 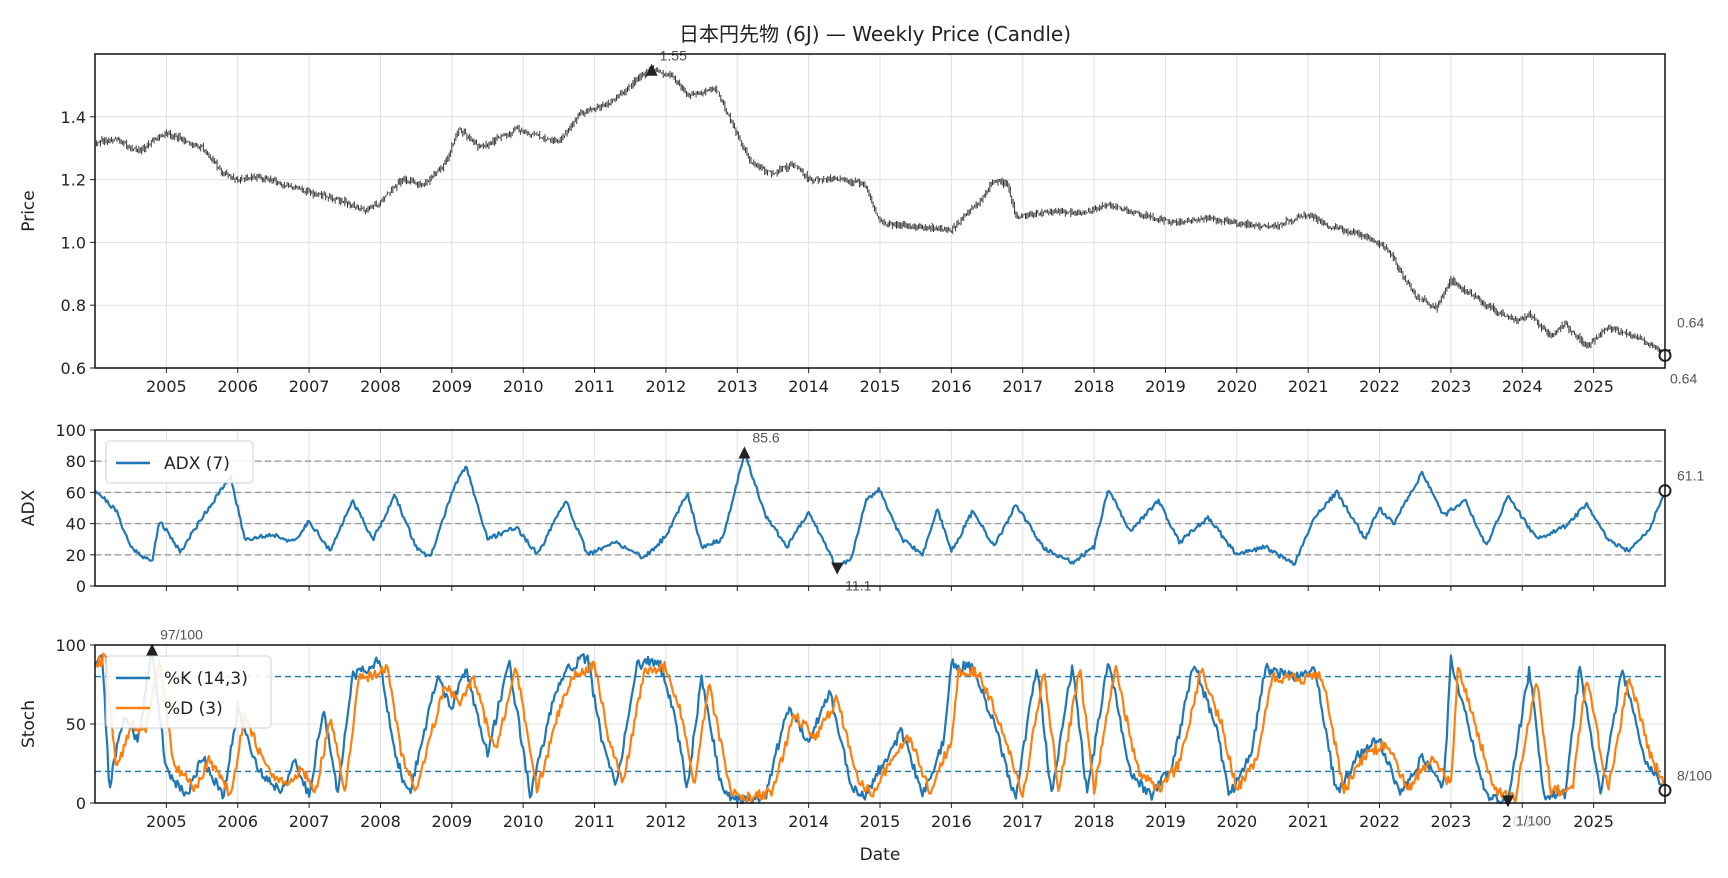 What do you see at coordinates (875, 34) in the screenshot?
I see `chart-title: 日本円先物 (6J) — Weekly Price (Candle)` at bounding box center [875, 34].